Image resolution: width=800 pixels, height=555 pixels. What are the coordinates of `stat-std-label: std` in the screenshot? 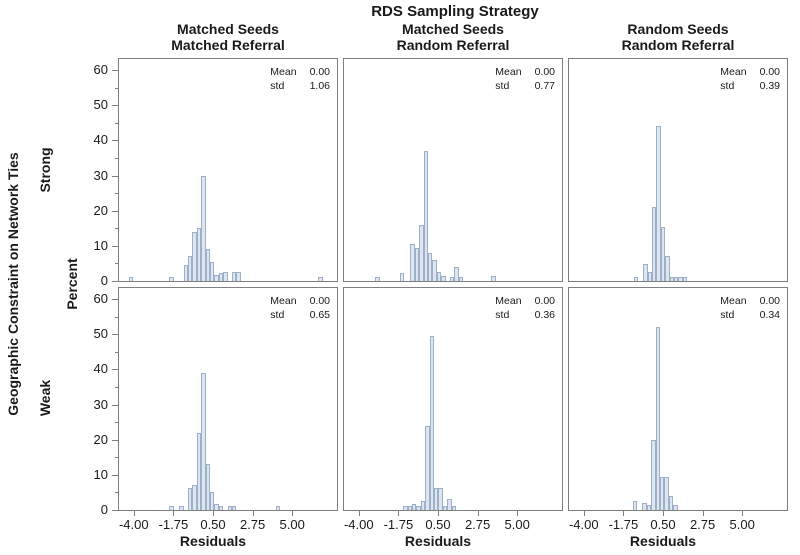 It's located at (502, 86).